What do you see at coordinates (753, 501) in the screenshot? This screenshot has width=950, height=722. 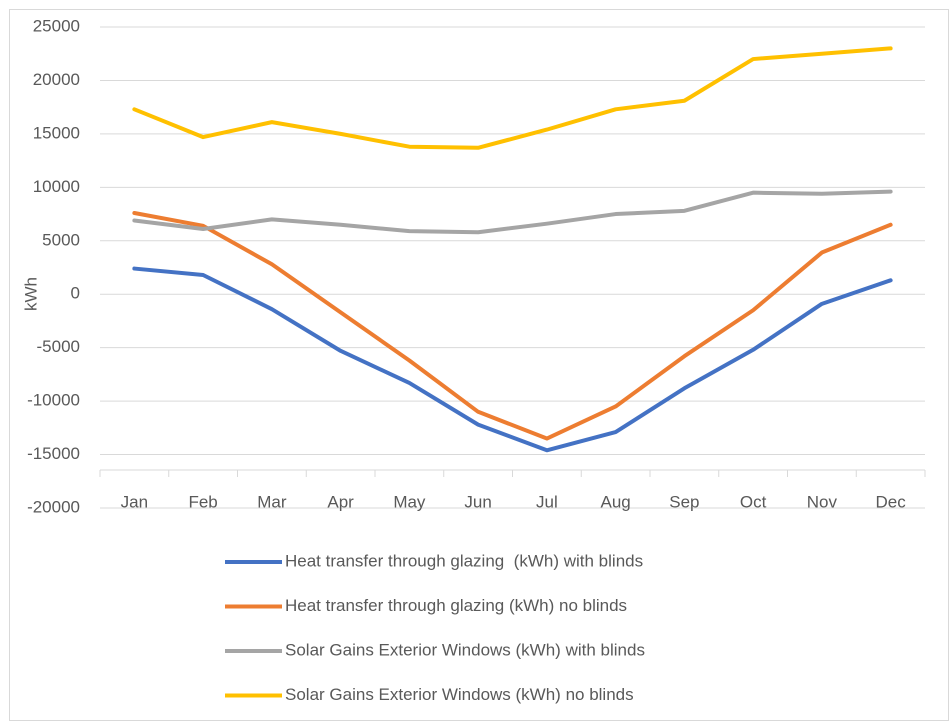 I see `x-tick-label: Oct` at bounding box center [753, 501].